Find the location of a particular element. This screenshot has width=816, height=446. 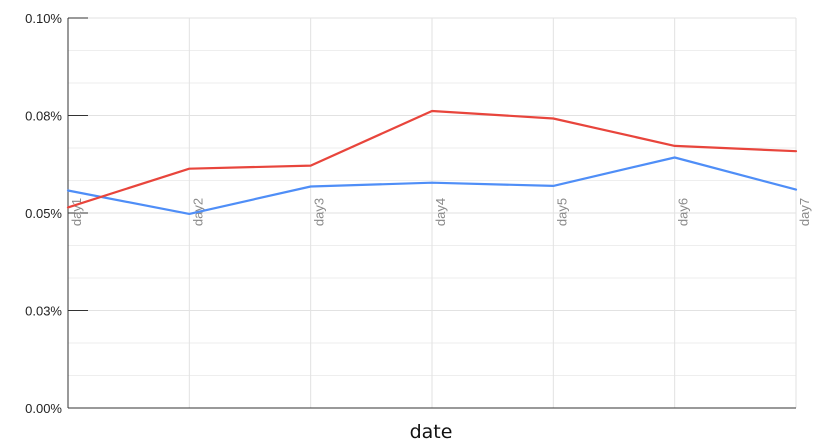

y-tick-labels: 0.00% 0.03% 0.05% 0.08% 0.10% is located at coordinates (43, 213).